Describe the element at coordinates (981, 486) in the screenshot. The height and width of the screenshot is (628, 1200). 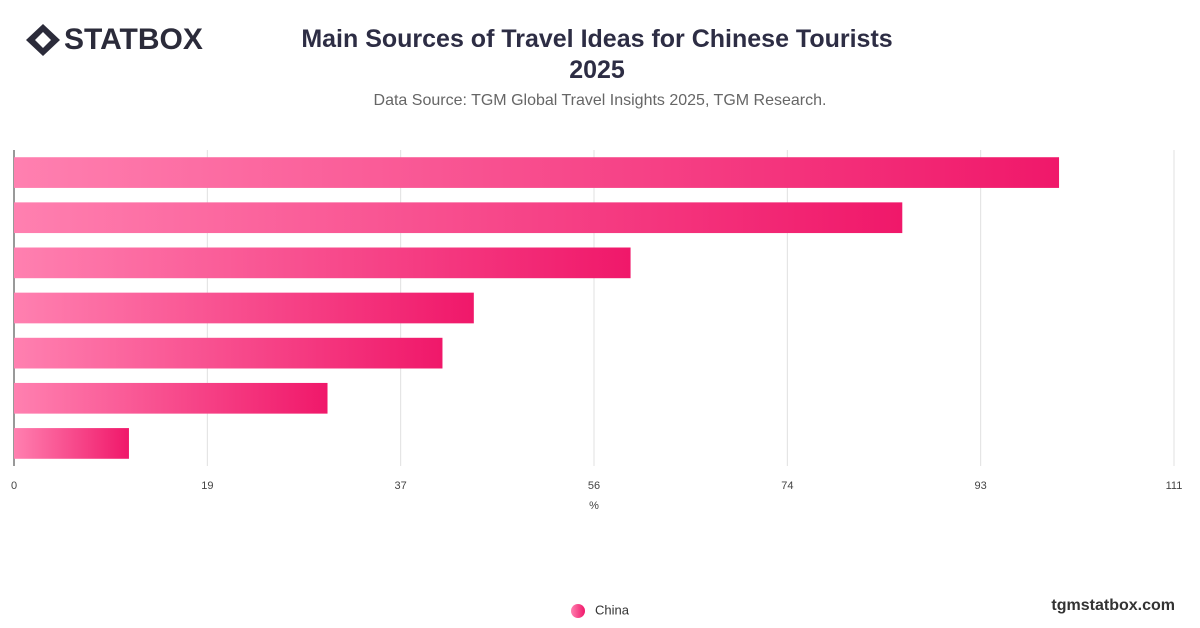
I see `x-tick-label: 93` at that location.